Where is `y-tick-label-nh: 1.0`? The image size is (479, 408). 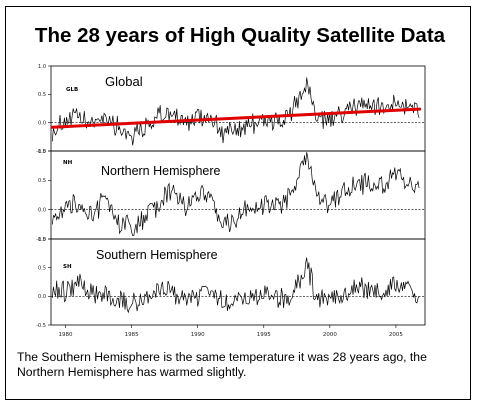
y-tick-label-nh: 1.0 is located at coordinates (42, 152).